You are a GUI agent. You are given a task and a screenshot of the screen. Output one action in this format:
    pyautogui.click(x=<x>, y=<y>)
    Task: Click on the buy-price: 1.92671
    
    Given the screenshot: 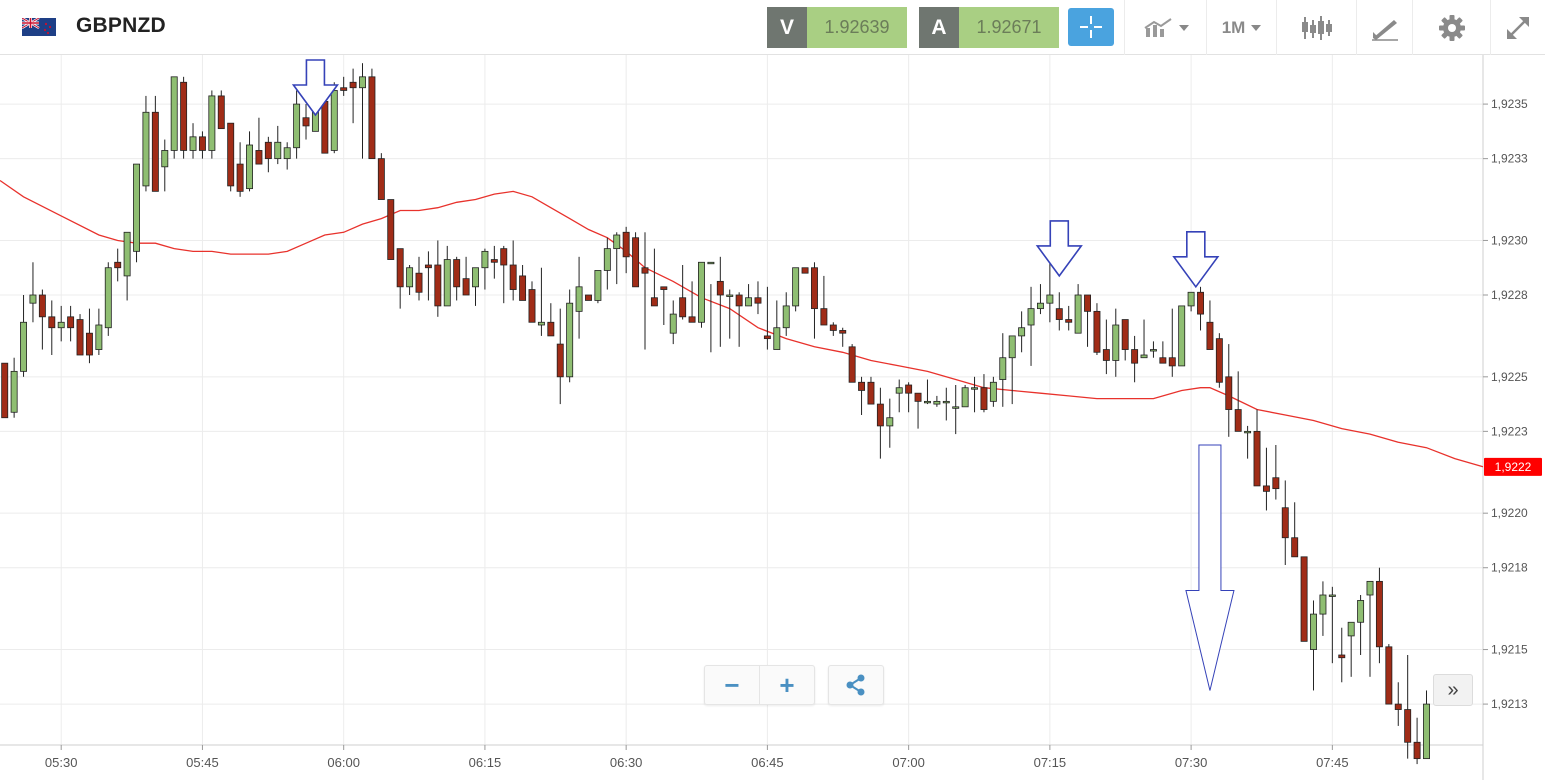 What is the action you would take?
    pyautogui.click(x=1009, y=27)
    